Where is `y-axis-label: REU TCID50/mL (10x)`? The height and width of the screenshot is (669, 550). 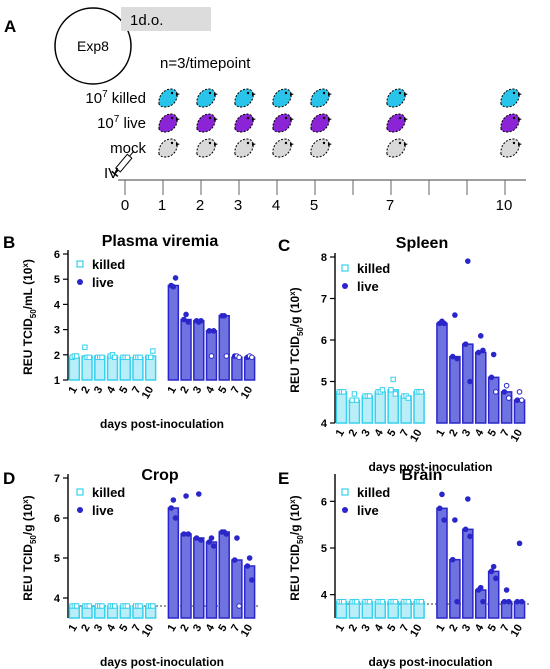
y-axis-label: REU TCID50/mL (10x) is located at coordinates (29, 317).